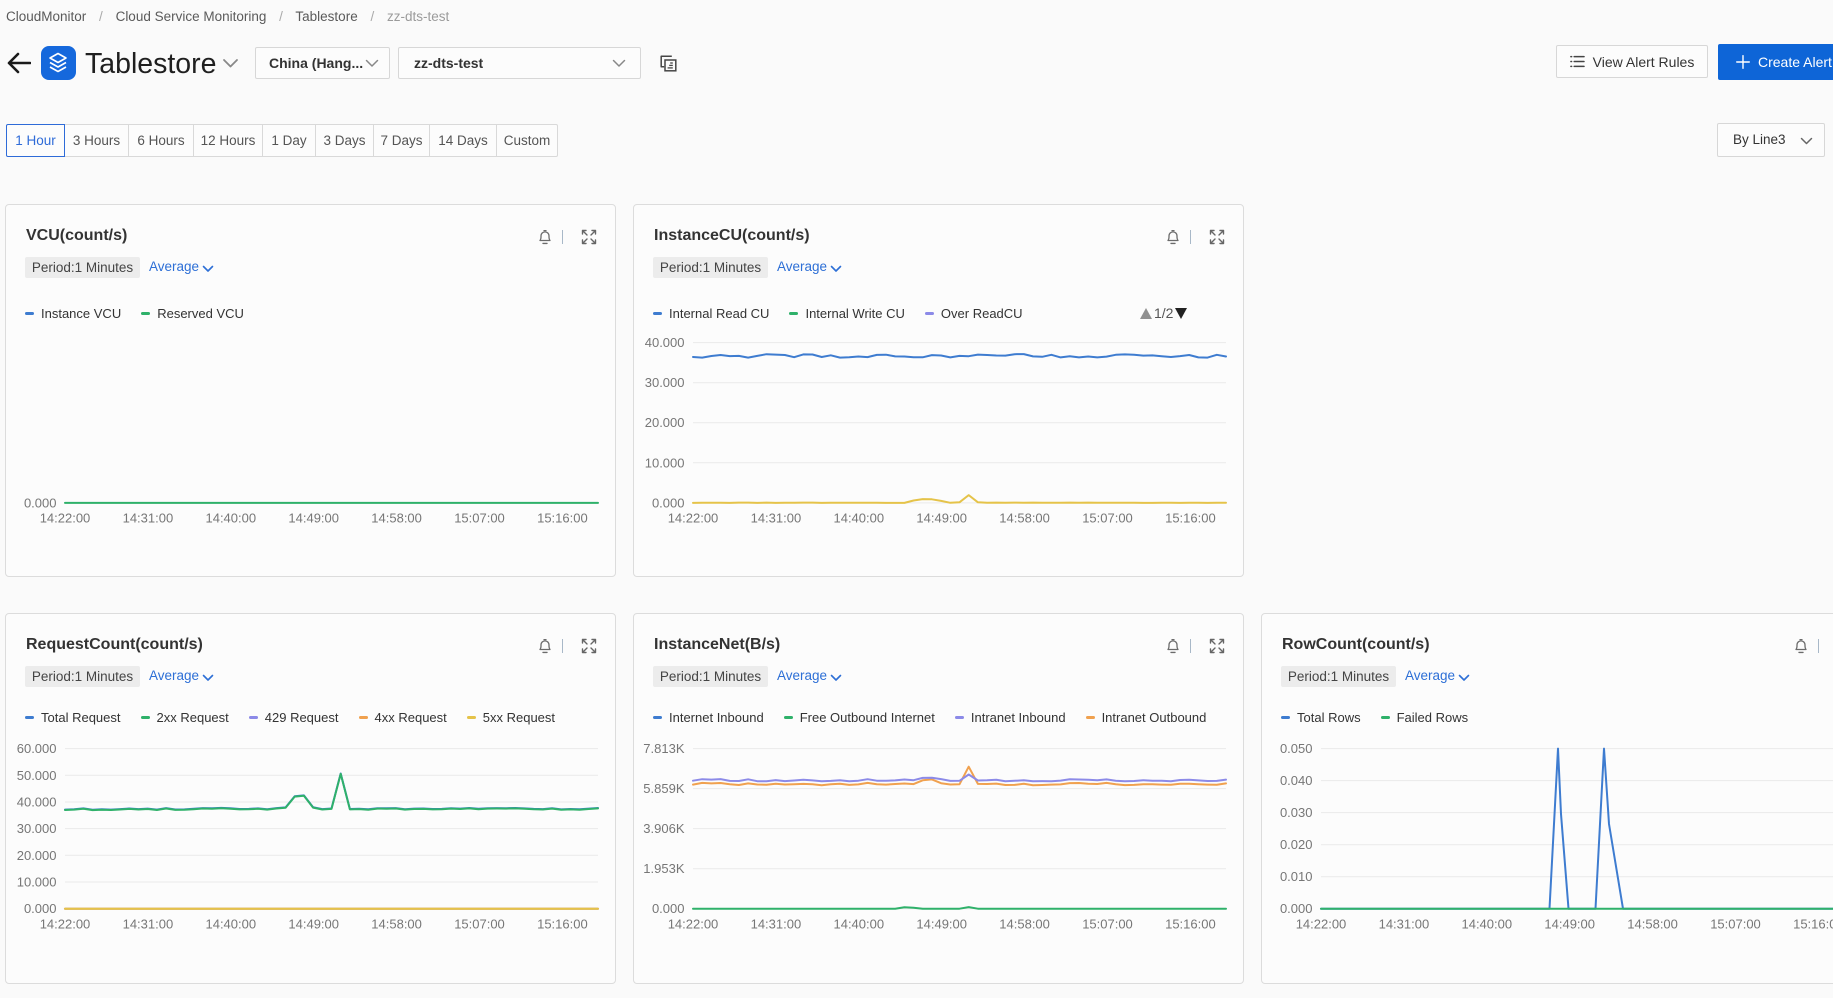  I want to click on svg-text: 3.906K, so click(664, 828).